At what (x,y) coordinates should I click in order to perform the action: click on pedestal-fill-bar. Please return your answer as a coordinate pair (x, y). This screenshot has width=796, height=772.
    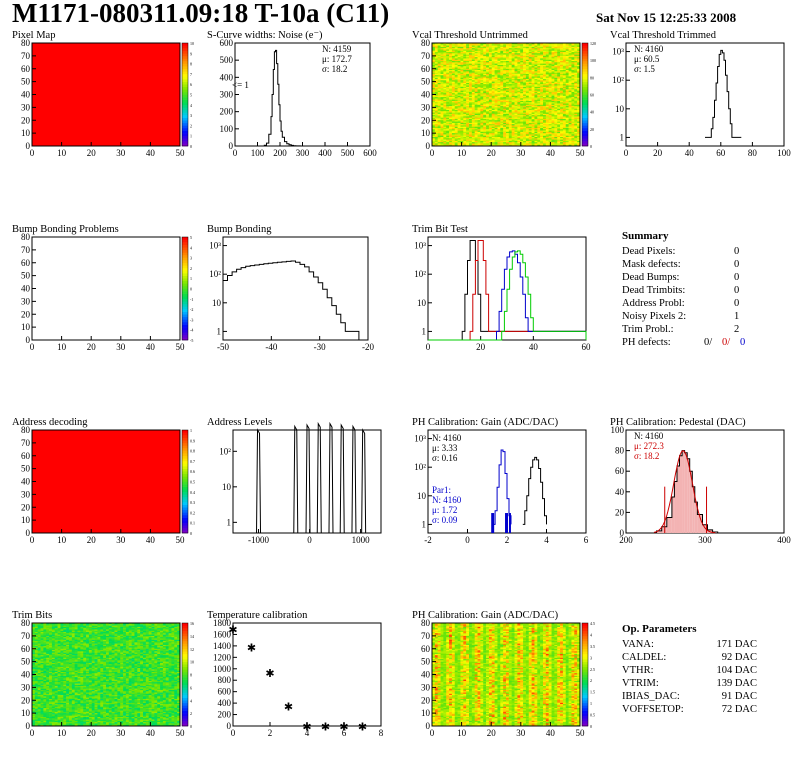
    Looking at the image, I should click on (691, 502).